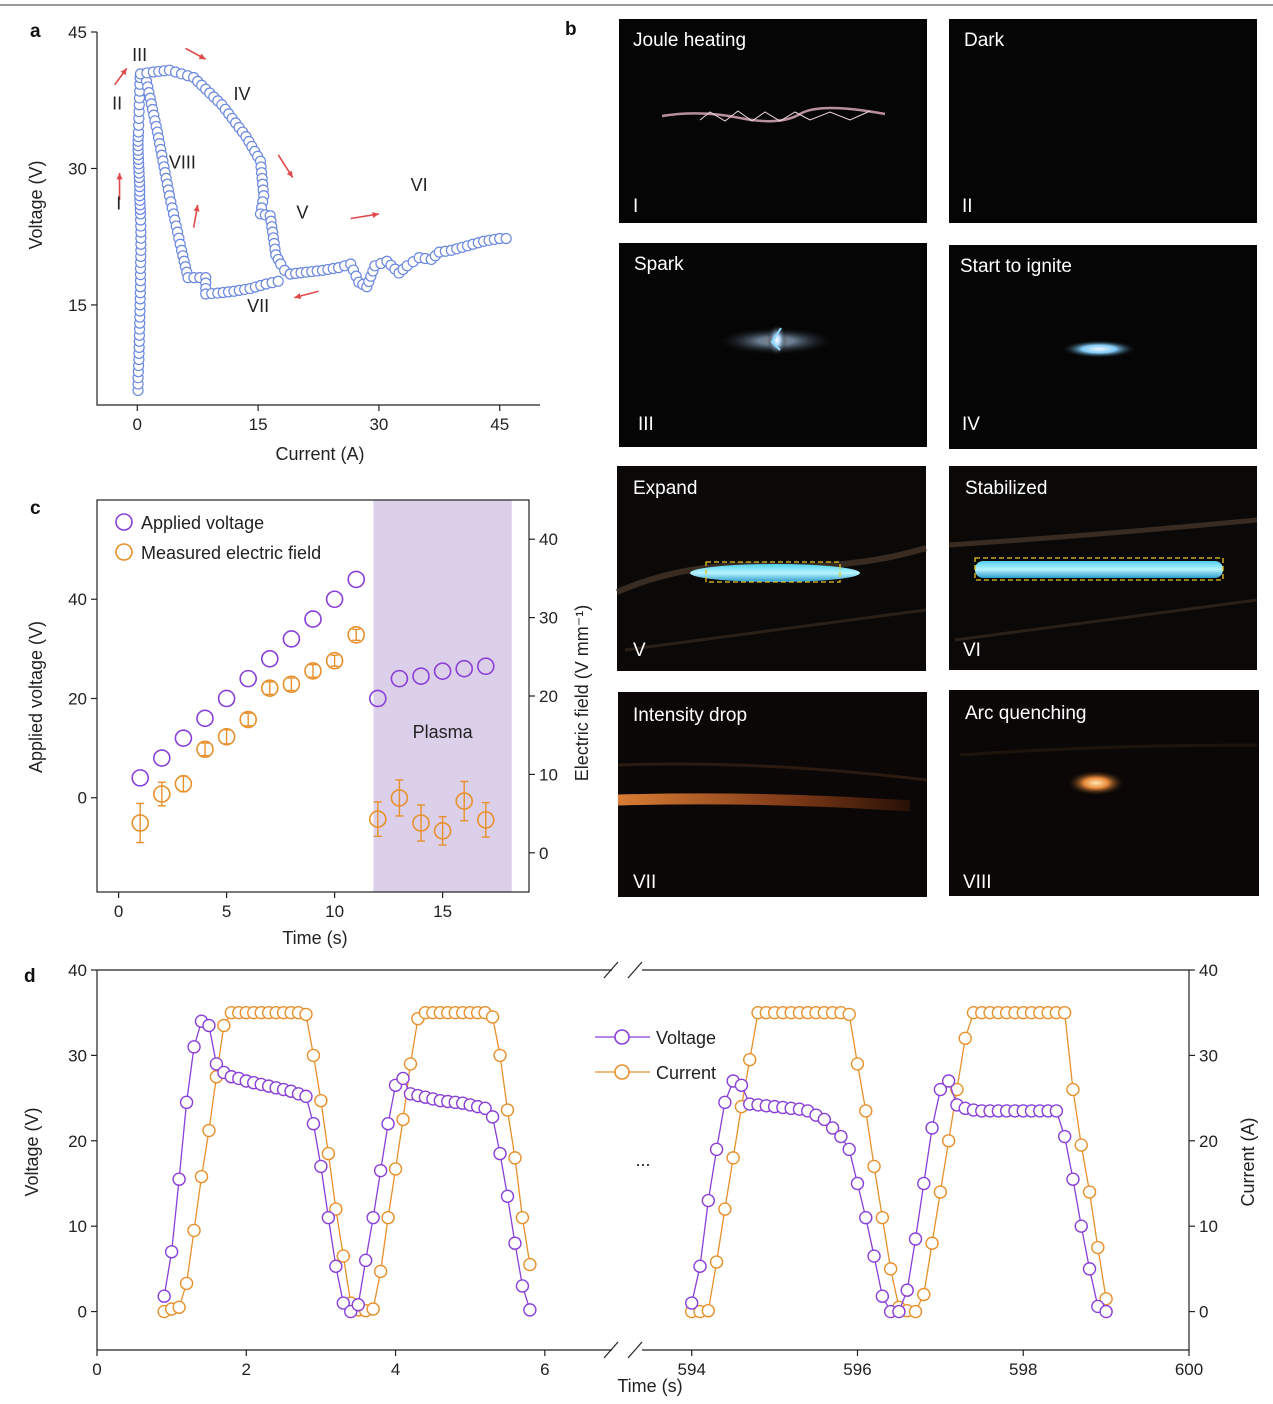 The width and height of the screenshot is (1273, 1404). I want to click on photo-dark, so click(1103, 121).